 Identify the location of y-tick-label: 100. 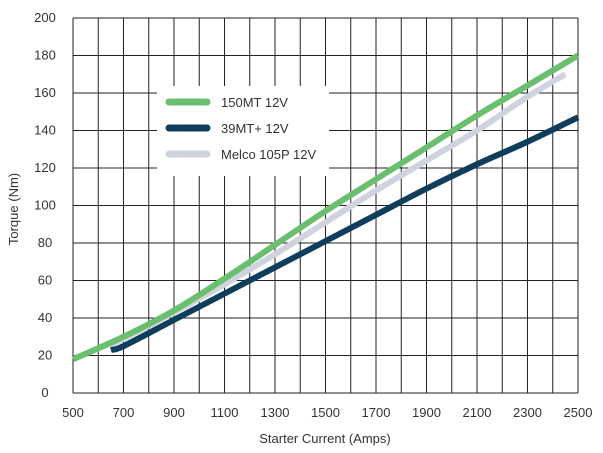
(45, 205).